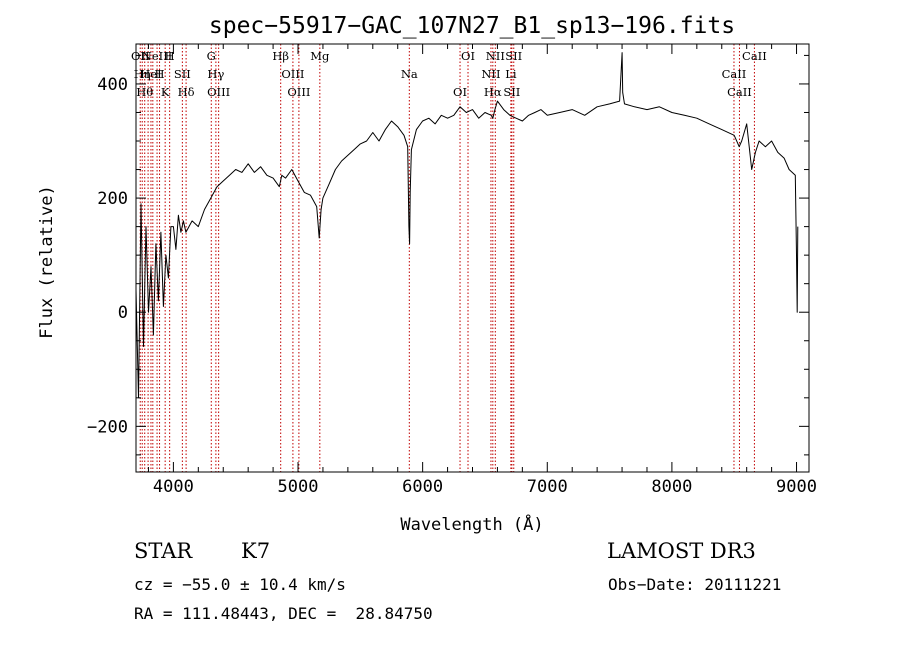 The width and height of the screenshot is (900, 649). What do you see at coordinates (186, 92) in the screenshot?
I see `line-label: Hδ` at bounding box center [186, 92].